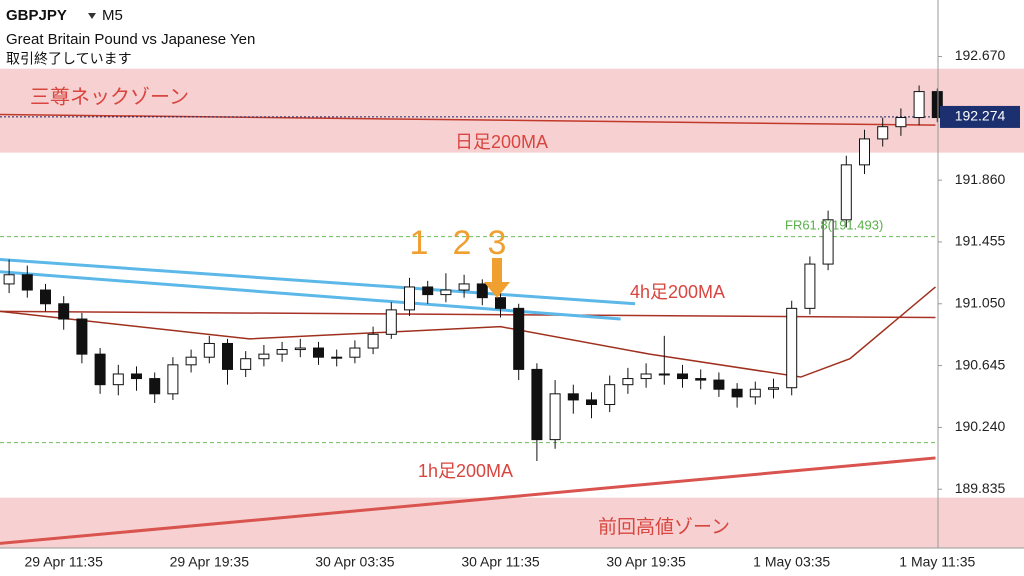 Image resolution: width=1024 pixels, height=576 pixels. Describe the element at coordinates (501, 142) in the screenshot. I see `annotation: 日足200MA` at that location.